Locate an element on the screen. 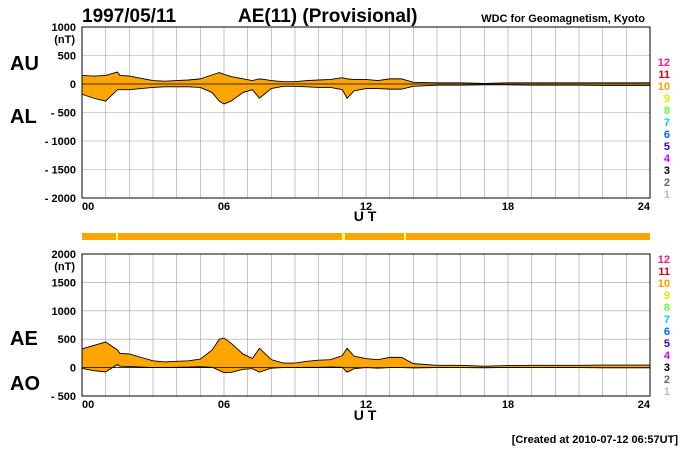 This screenshot has height=450, width=700. y-tick-label: - 1500 is located at coordinates (60, 171).